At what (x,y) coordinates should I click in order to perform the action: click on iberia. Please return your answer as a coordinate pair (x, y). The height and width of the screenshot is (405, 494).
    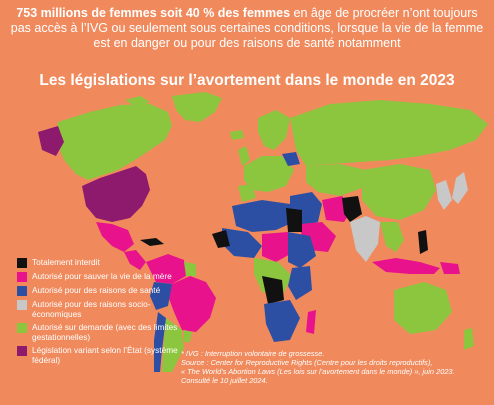
    Looking at the image, I should click on (247, 193).